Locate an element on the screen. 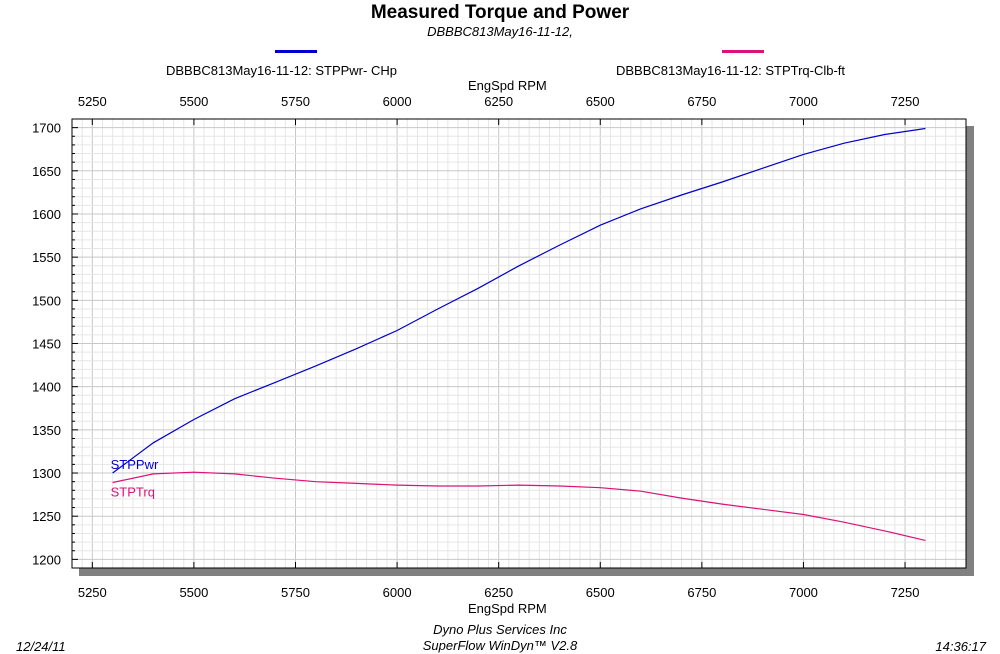  x-tick-label-bottom: 5750 is located at coordinates (295, 592).